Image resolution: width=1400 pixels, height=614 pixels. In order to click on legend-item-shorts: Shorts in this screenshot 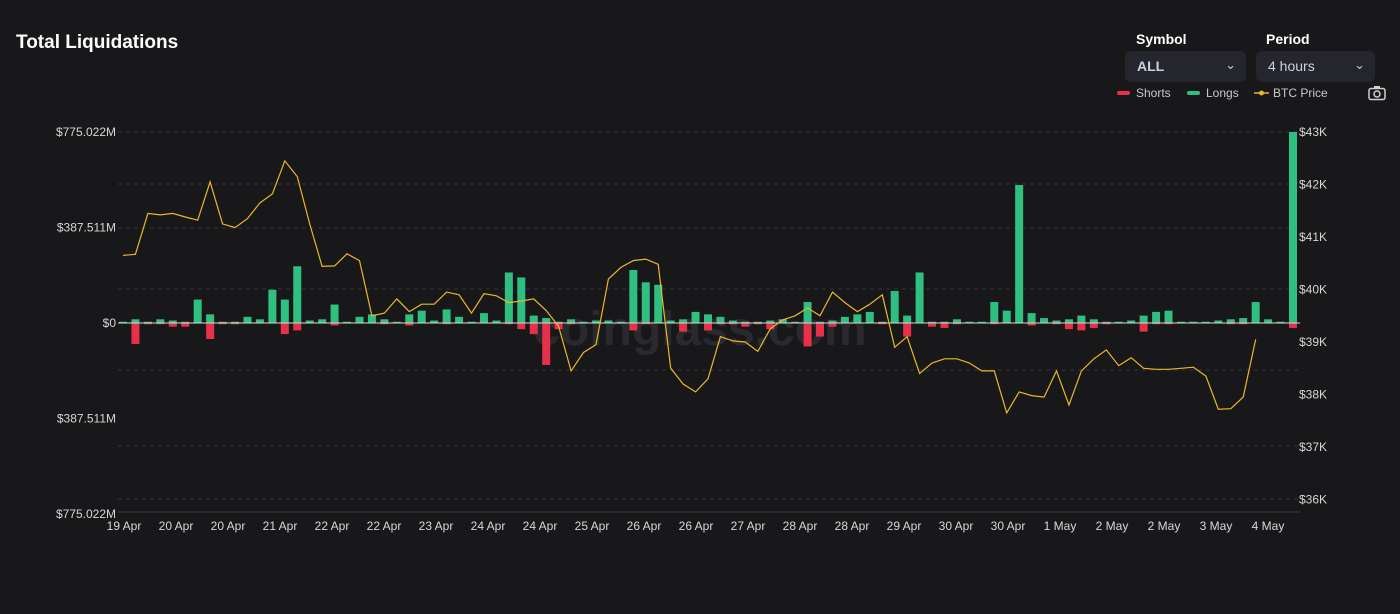, I will do `click(1144, 93)`.